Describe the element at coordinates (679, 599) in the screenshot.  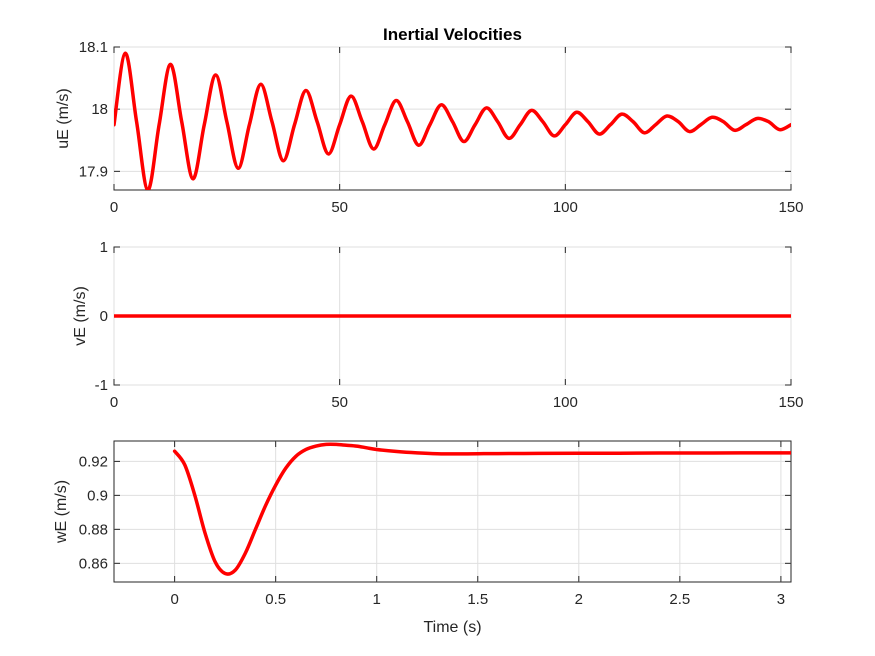
I see `x-tick-label: 2.5` at that location.